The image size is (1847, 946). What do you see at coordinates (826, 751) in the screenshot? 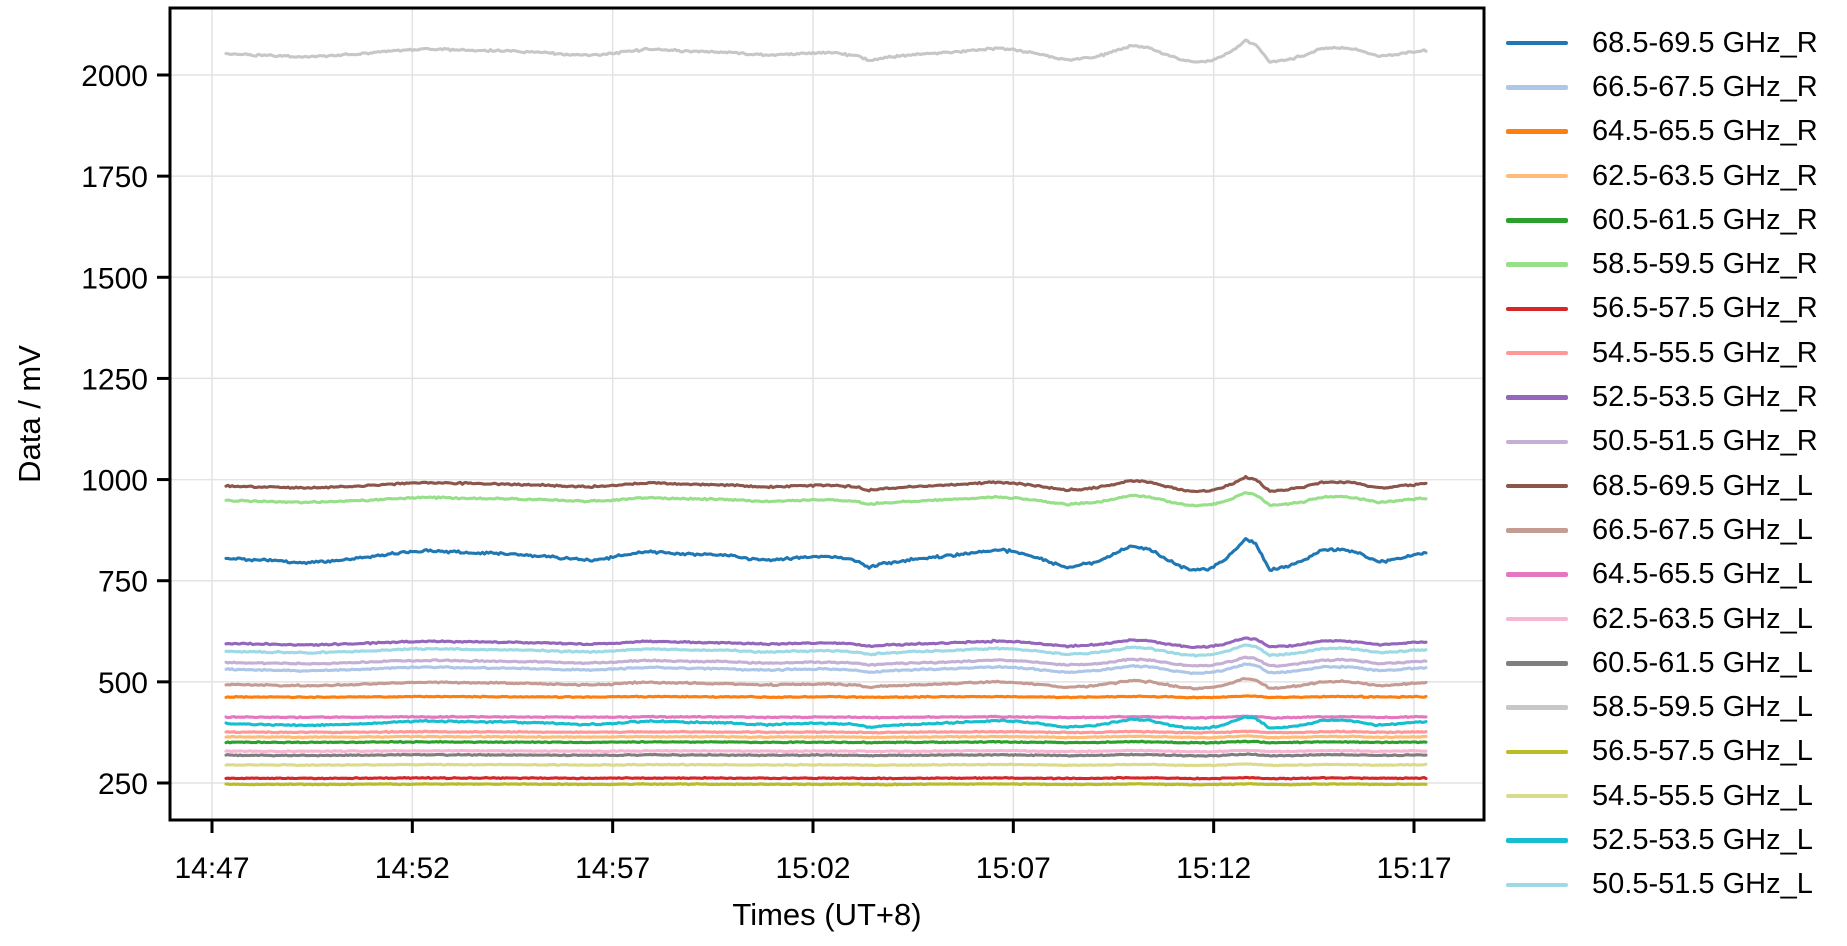
I see `line-62-5-63-5-GHz-L` at bounding box center [826, 751].